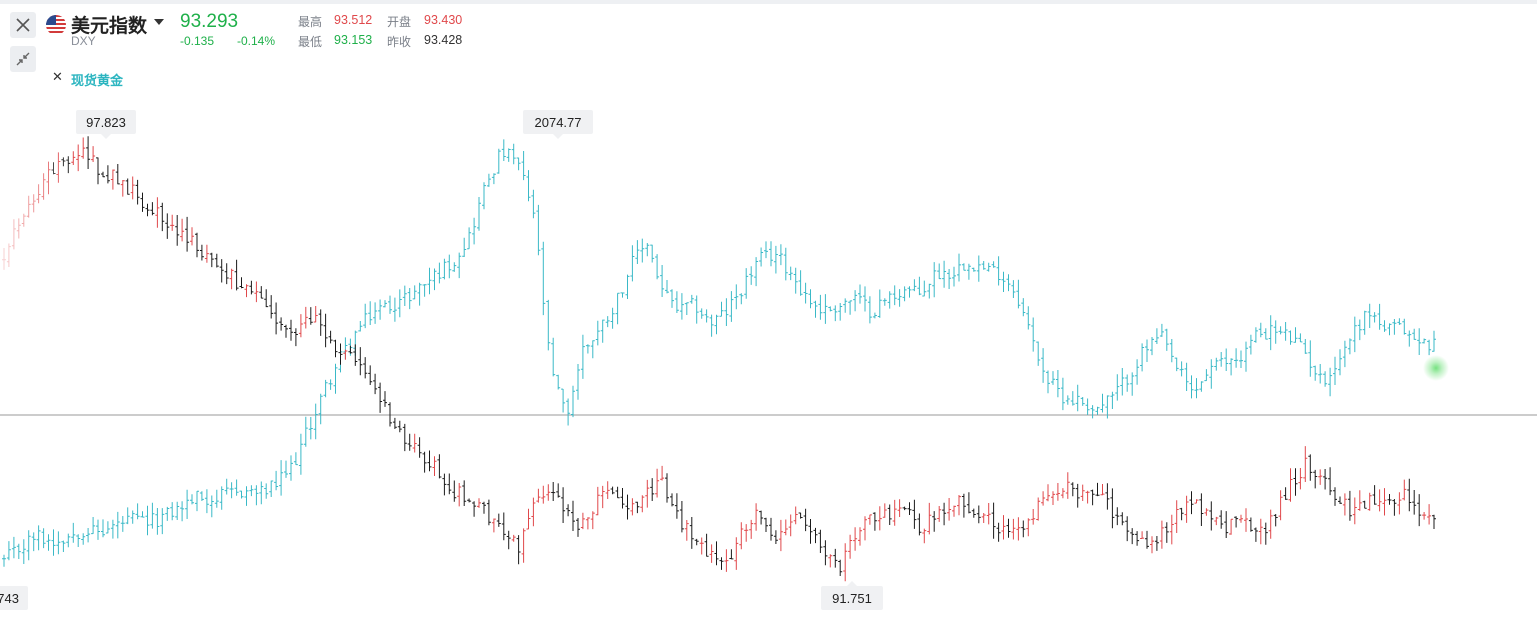 The width and height of the screenshot is (1537, 632). Describe the element at coordinates (97, 81) in the screenshot. I see `compare-series-label: 现货黄金` at that location.